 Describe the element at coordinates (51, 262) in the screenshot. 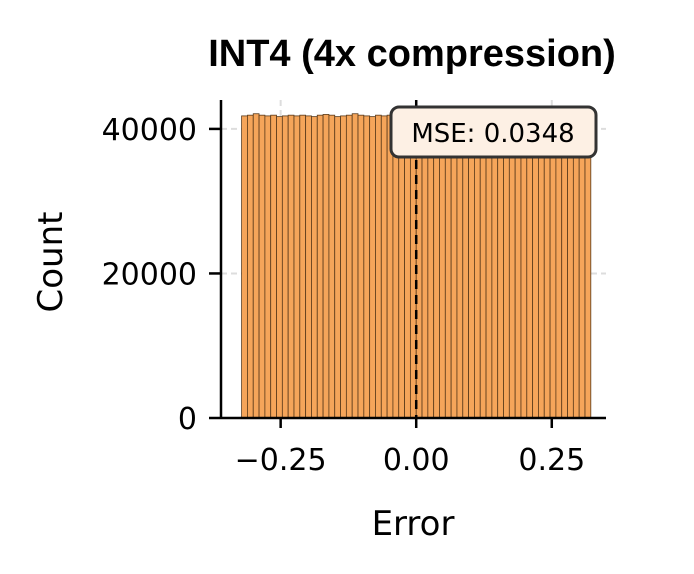

I see `y-axis-label: Count` at that location.